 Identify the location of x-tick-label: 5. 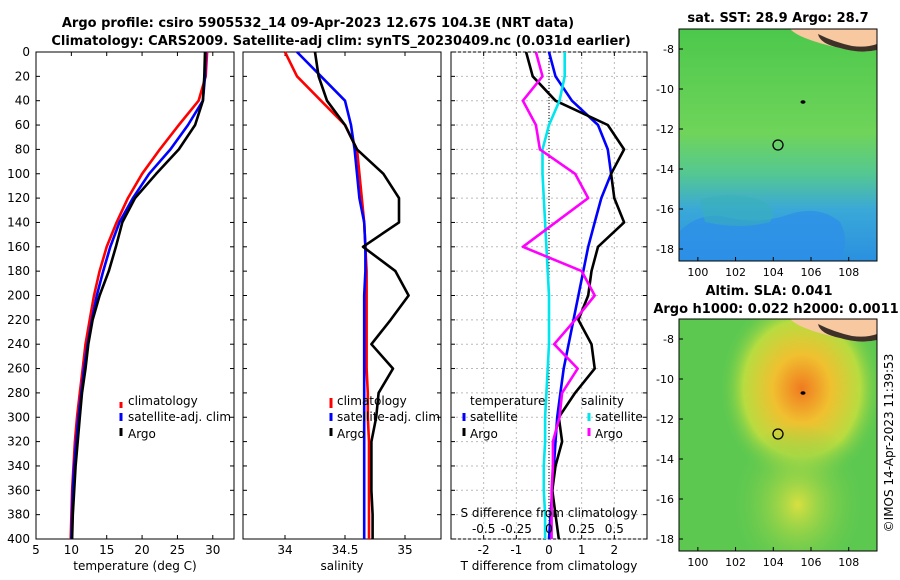
(36, 550).